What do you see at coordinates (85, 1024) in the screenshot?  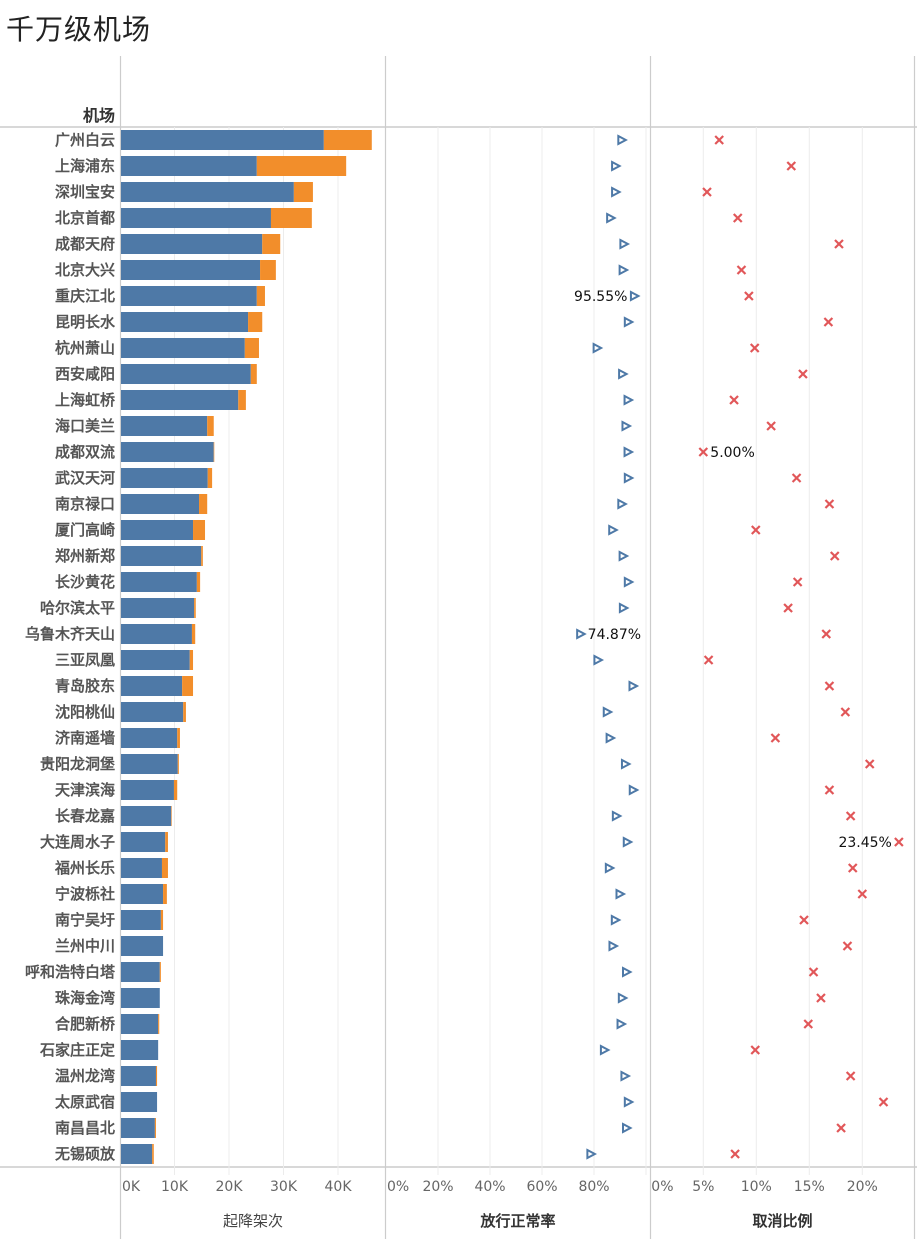 I see `row-label: 合肥新桥` at bounding box center [85, 1024].